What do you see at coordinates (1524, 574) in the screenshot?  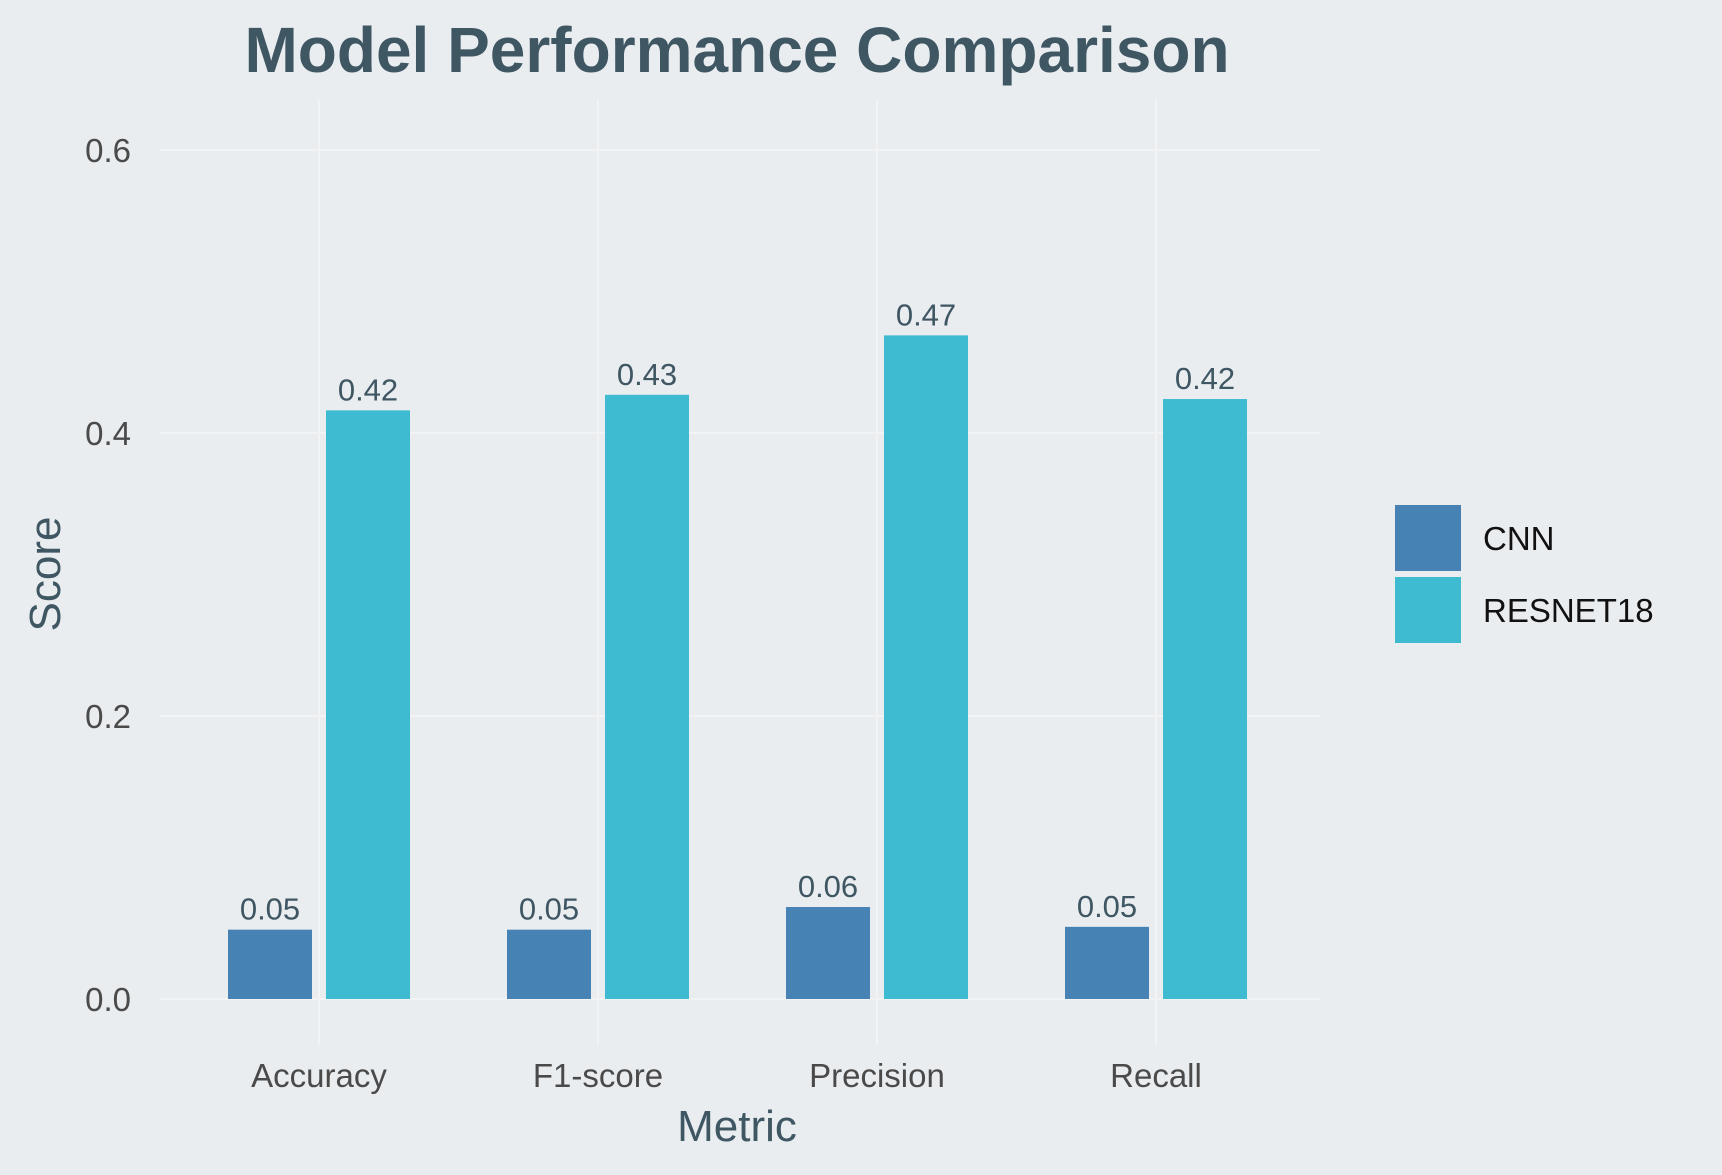 I see `legend: CNN RESNET18` at bounding box center [1524, 574].